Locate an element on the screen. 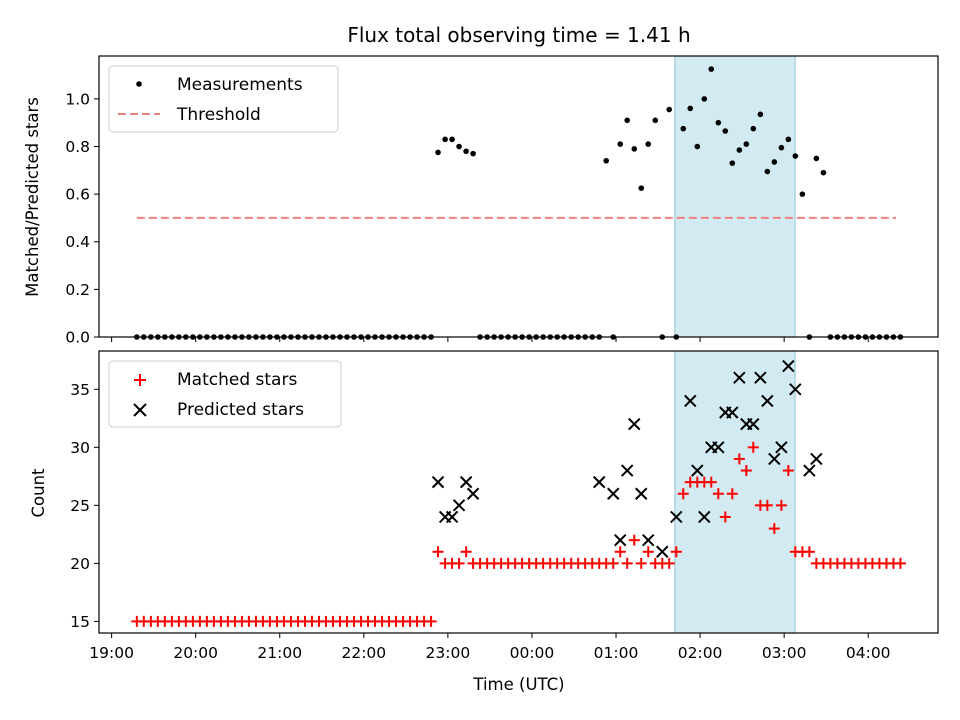 The image size is (960, 720). x-tick-label: 21:00 is located at coordinates (279, 653).